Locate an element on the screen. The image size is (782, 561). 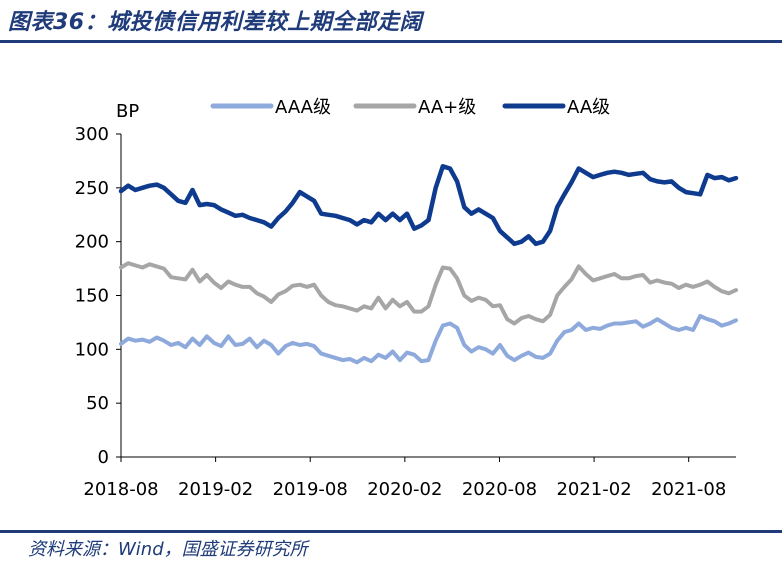
source-note: 资料来源：Wind，国盛证券研究所 is located at coordinates (168, 549).